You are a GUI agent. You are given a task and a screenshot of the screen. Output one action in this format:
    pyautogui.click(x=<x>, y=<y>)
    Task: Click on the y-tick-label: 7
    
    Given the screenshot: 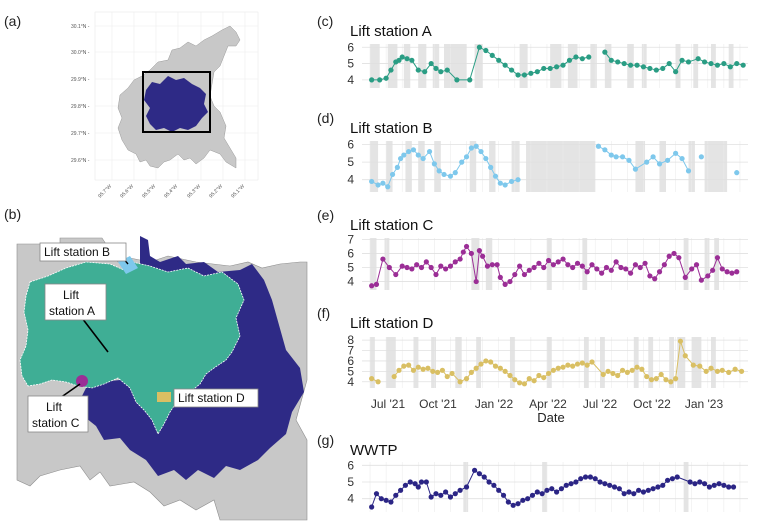 What is the action you would take?
    pyautogui.click(x=350, y=239)
    